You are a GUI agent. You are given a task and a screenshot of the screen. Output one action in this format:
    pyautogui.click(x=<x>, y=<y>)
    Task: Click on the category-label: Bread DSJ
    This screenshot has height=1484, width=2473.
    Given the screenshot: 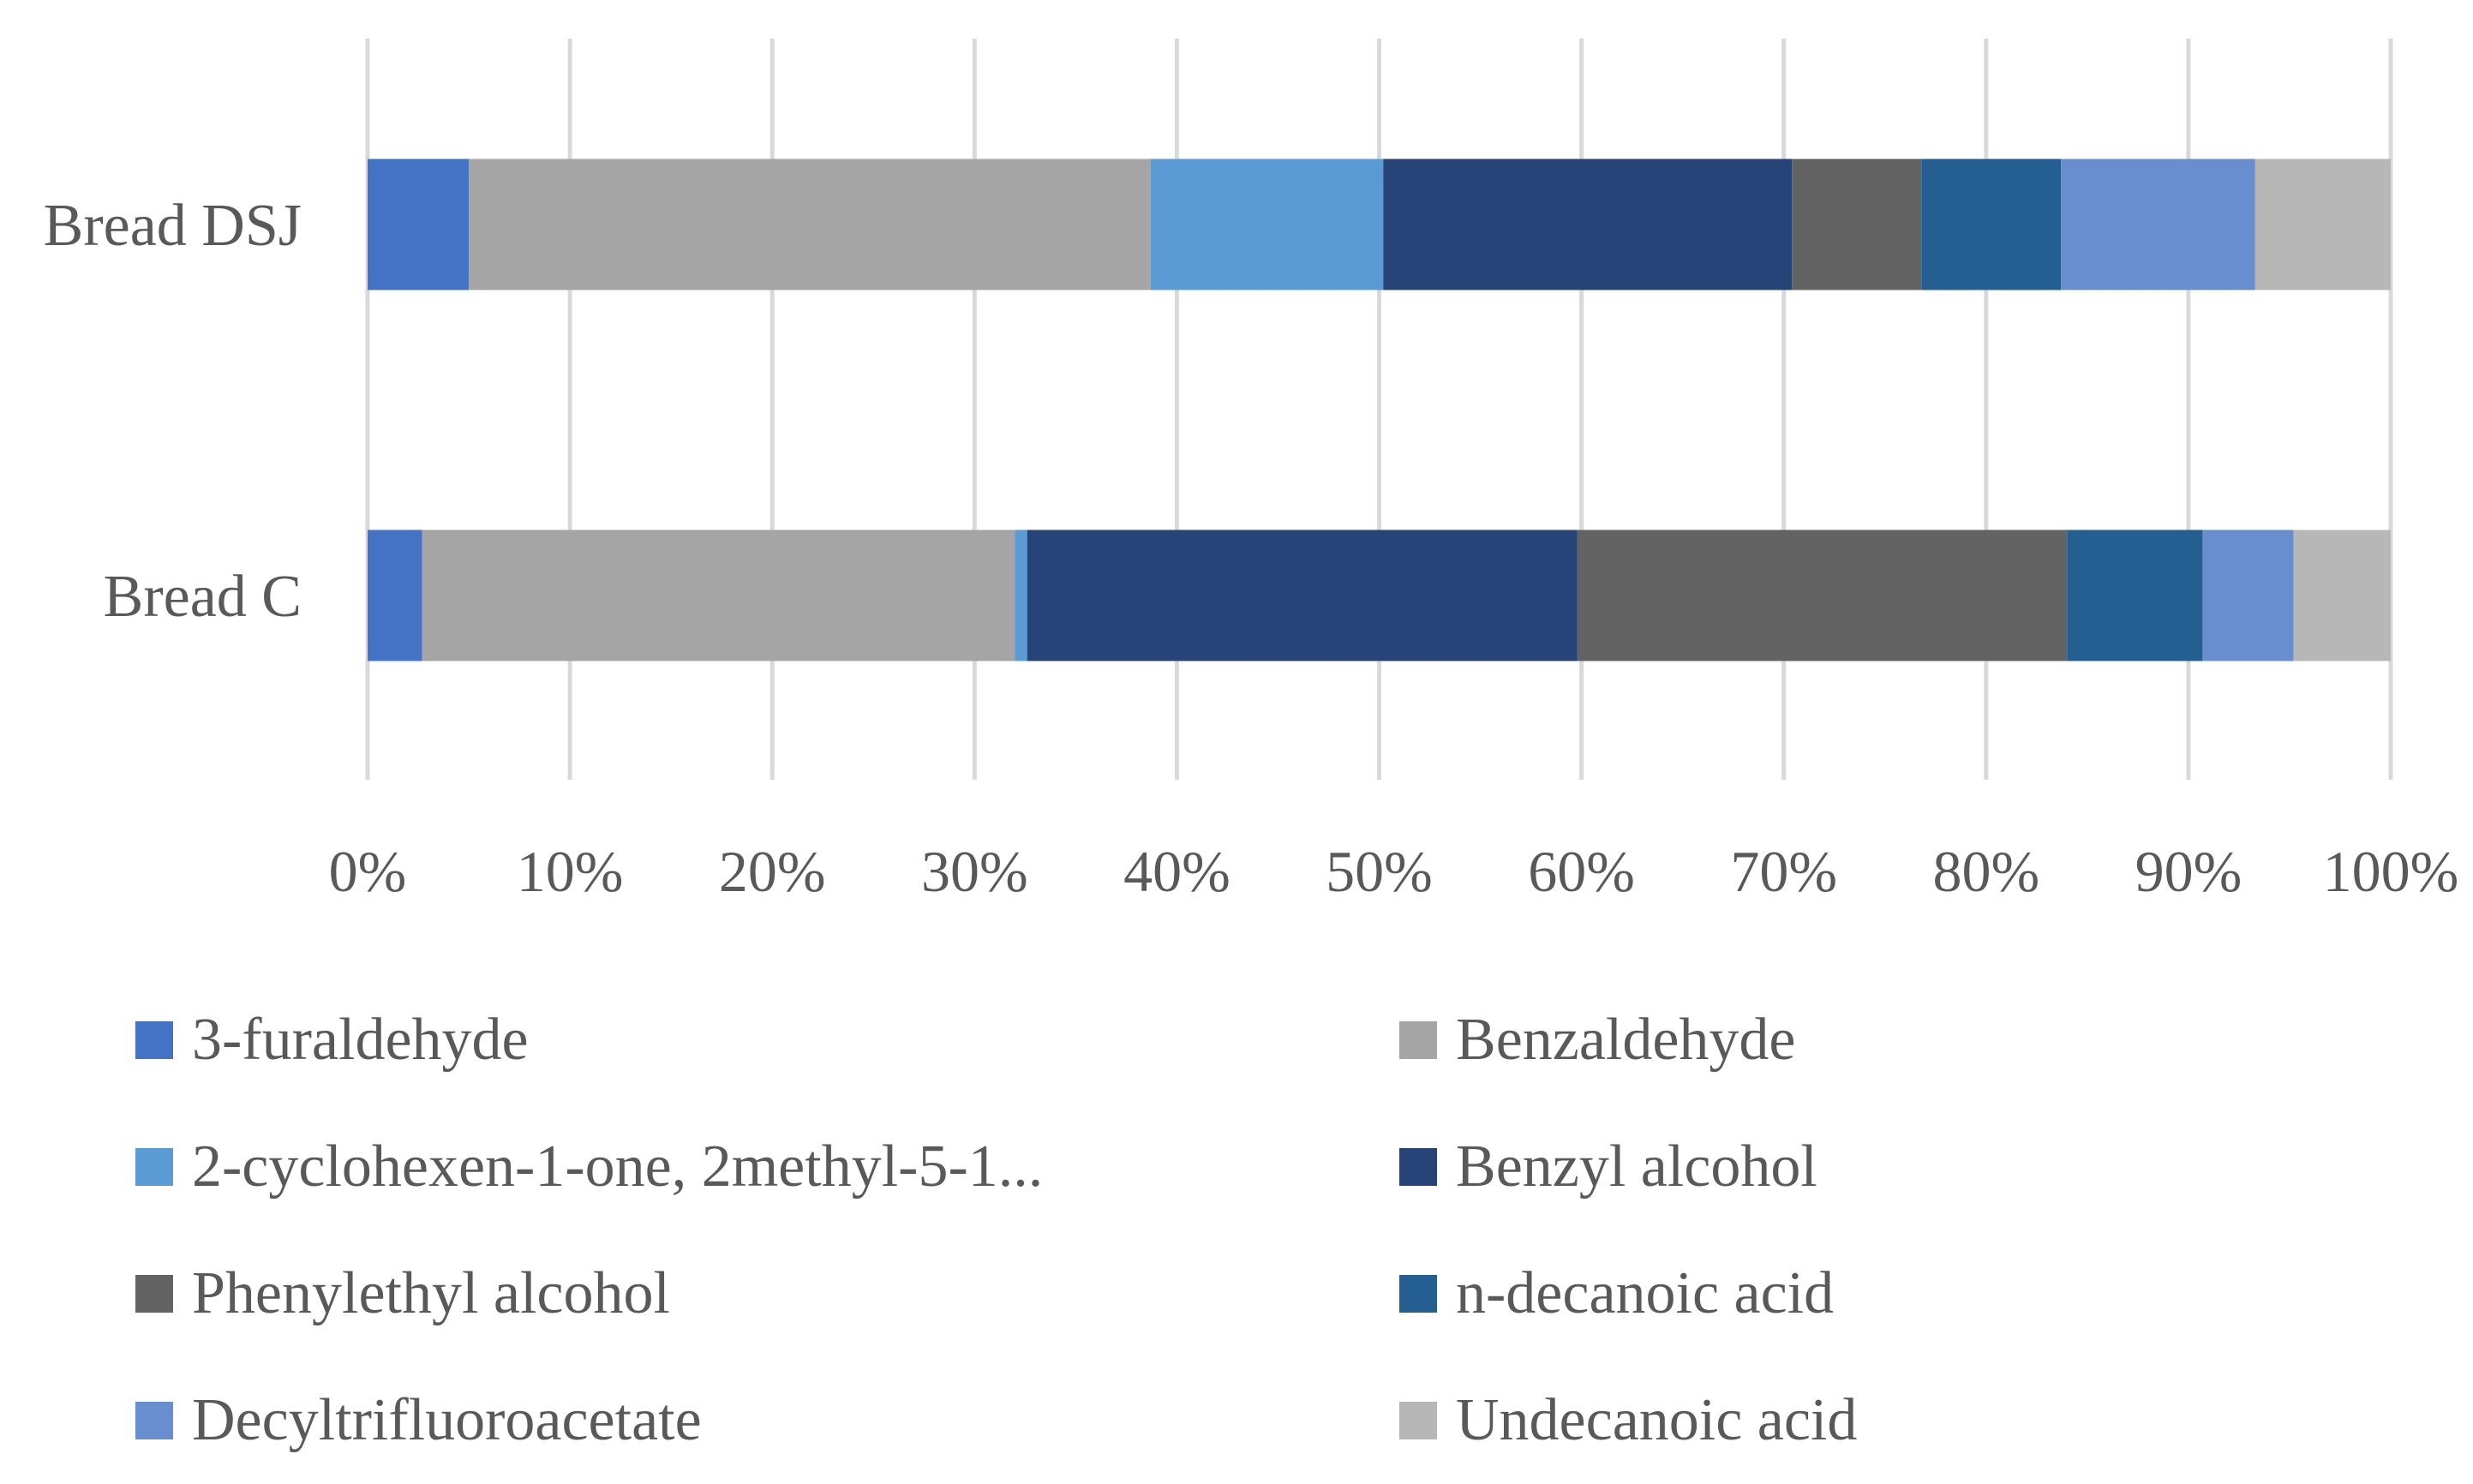 What is the action you would take?
    pyautogui.click(x=173, y=226)
    